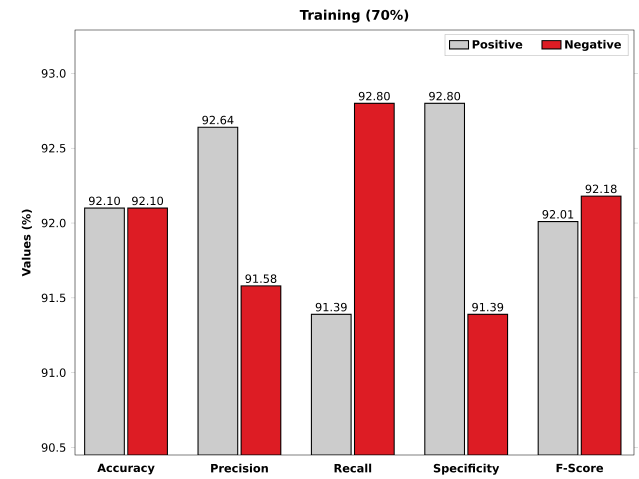  Describe the element at coordinates (354, 16) in the screenshot. I see `chart-title: Training (70%)` at that location.